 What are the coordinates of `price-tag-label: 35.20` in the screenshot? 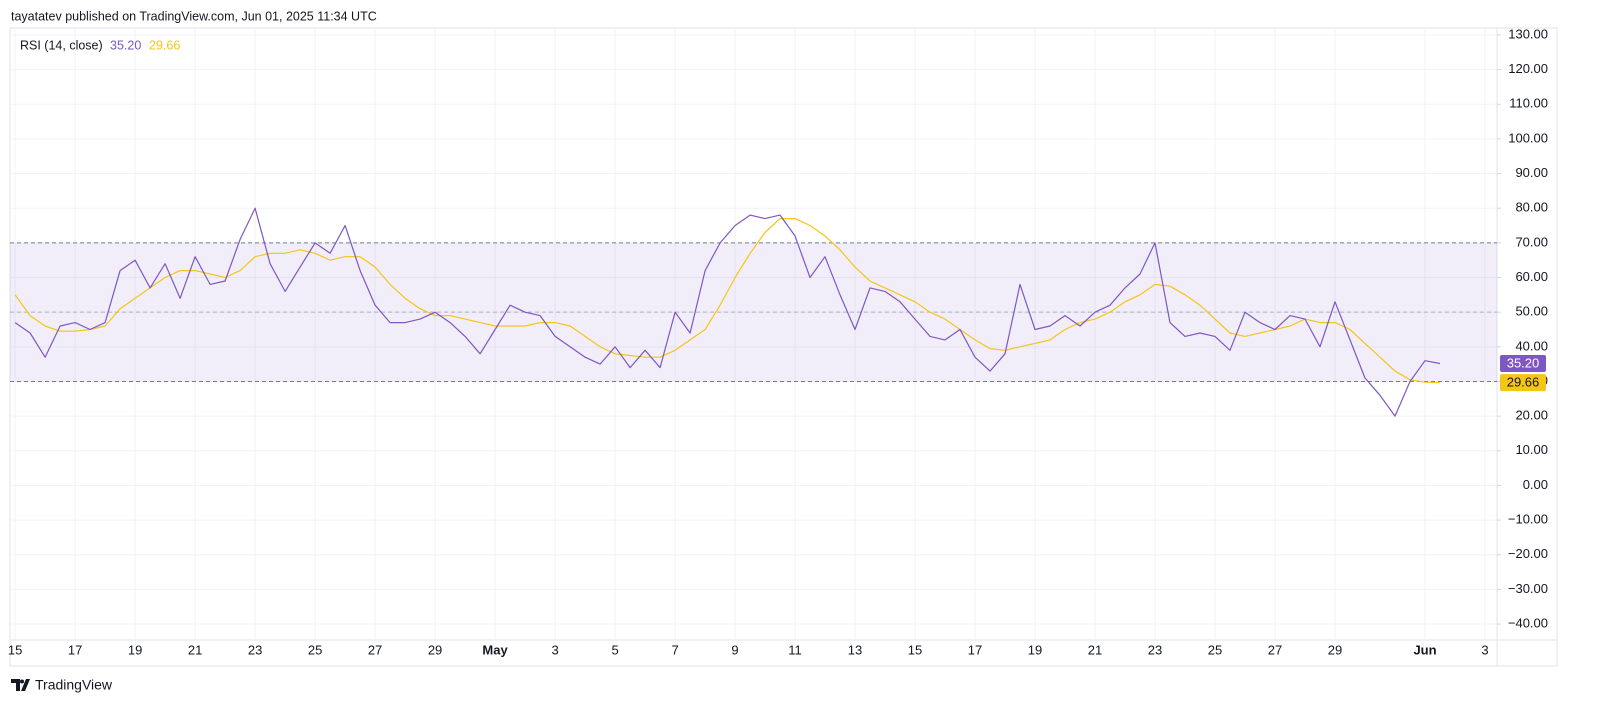 It's located at (1523, 362).